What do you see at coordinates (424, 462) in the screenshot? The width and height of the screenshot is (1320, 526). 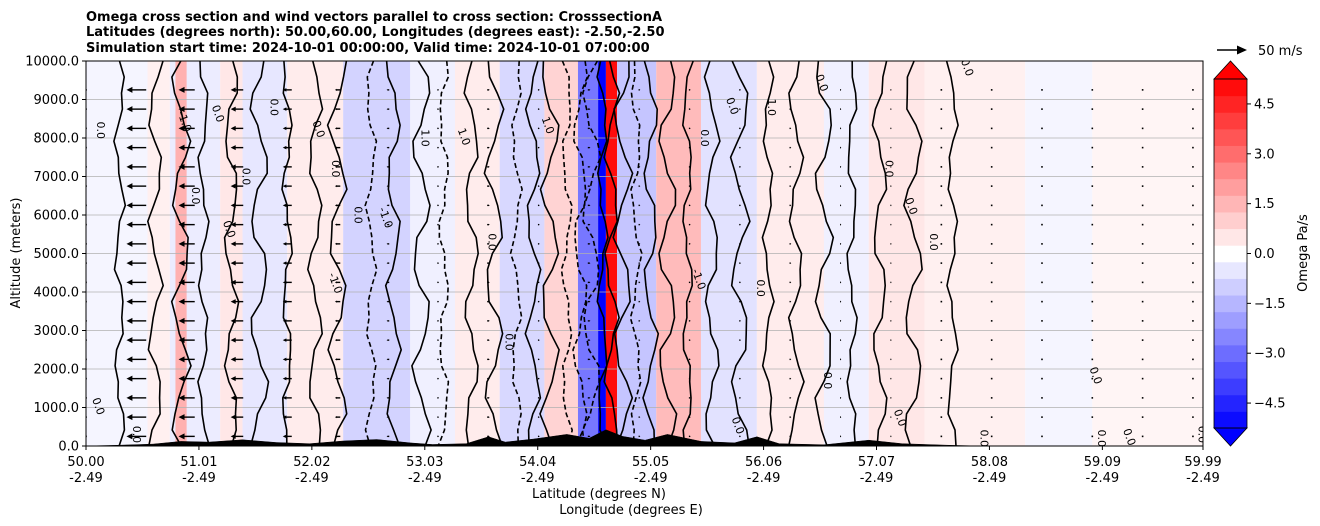 I see `x-tick-label-lat: 53.03` at bounding box center [424, 462].